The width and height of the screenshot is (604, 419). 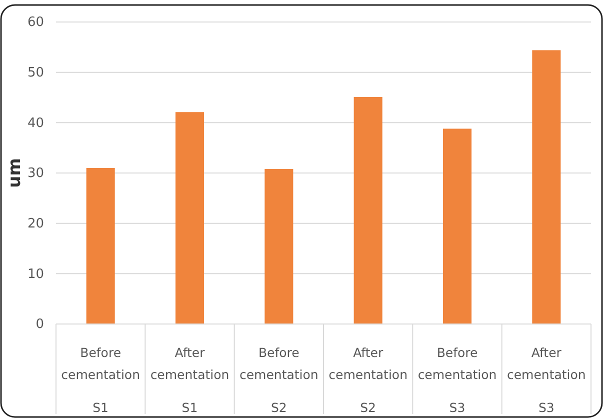 I want to click on category-label: After cementation S1, so click(x=190, y=380).